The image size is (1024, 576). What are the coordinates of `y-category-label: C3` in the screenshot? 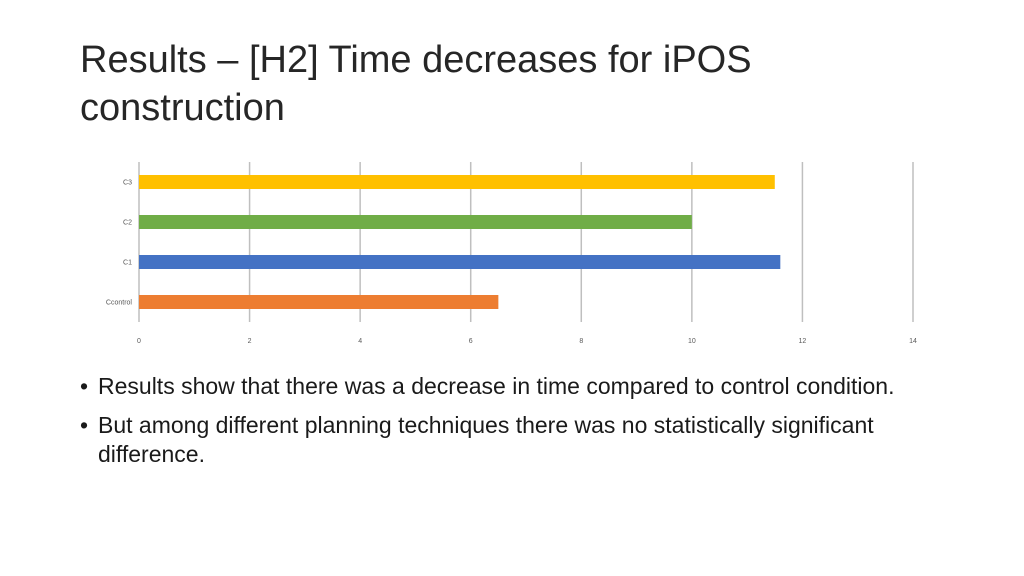 It's located at (127, 183).